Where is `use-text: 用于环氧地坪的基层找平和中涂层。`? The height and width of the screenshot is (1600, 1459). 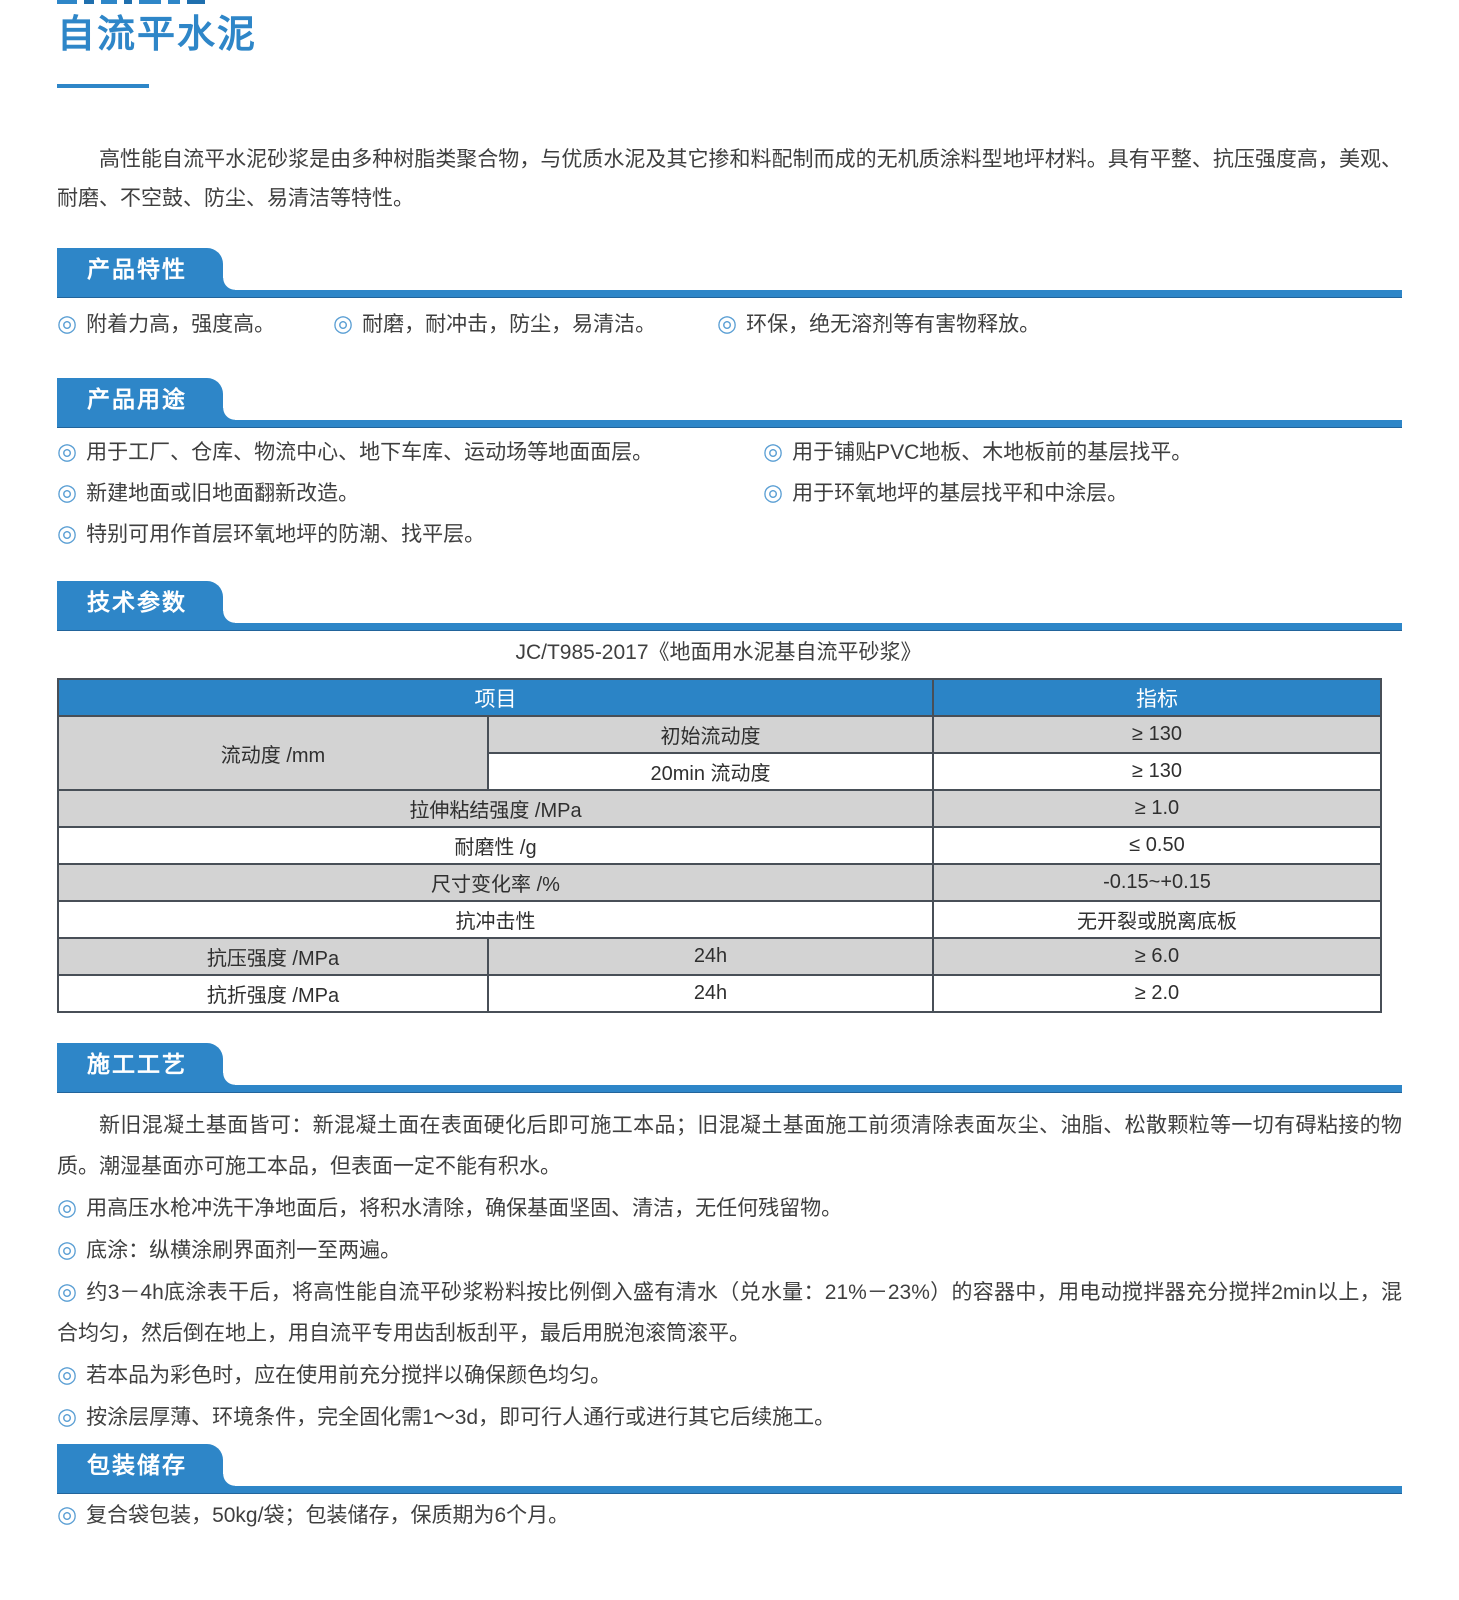
use-text: 用于环氧地坪的基层找平和中涂层。 is located at coordinates (960, 493).